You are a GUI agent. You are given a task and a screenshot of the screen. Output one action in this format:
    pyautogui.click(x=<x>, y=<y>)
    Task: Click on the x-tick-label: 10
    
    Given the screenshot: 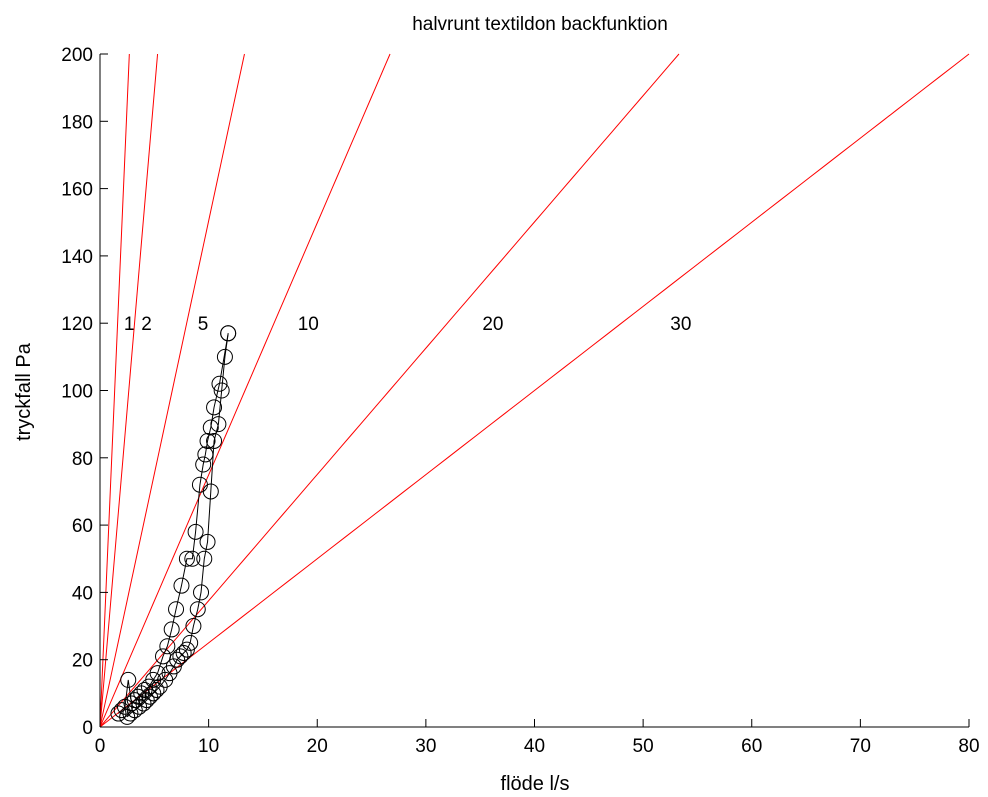 What is the action you would take?
    pyautogui.click(x=208, y=746)
    